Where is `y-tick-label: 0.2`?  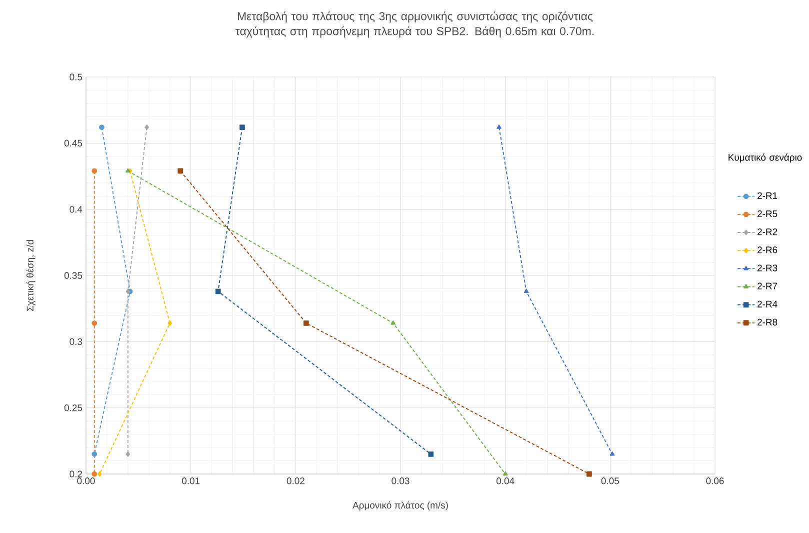 y-tick-label: 0.2 is located at coordinates (76, 474).